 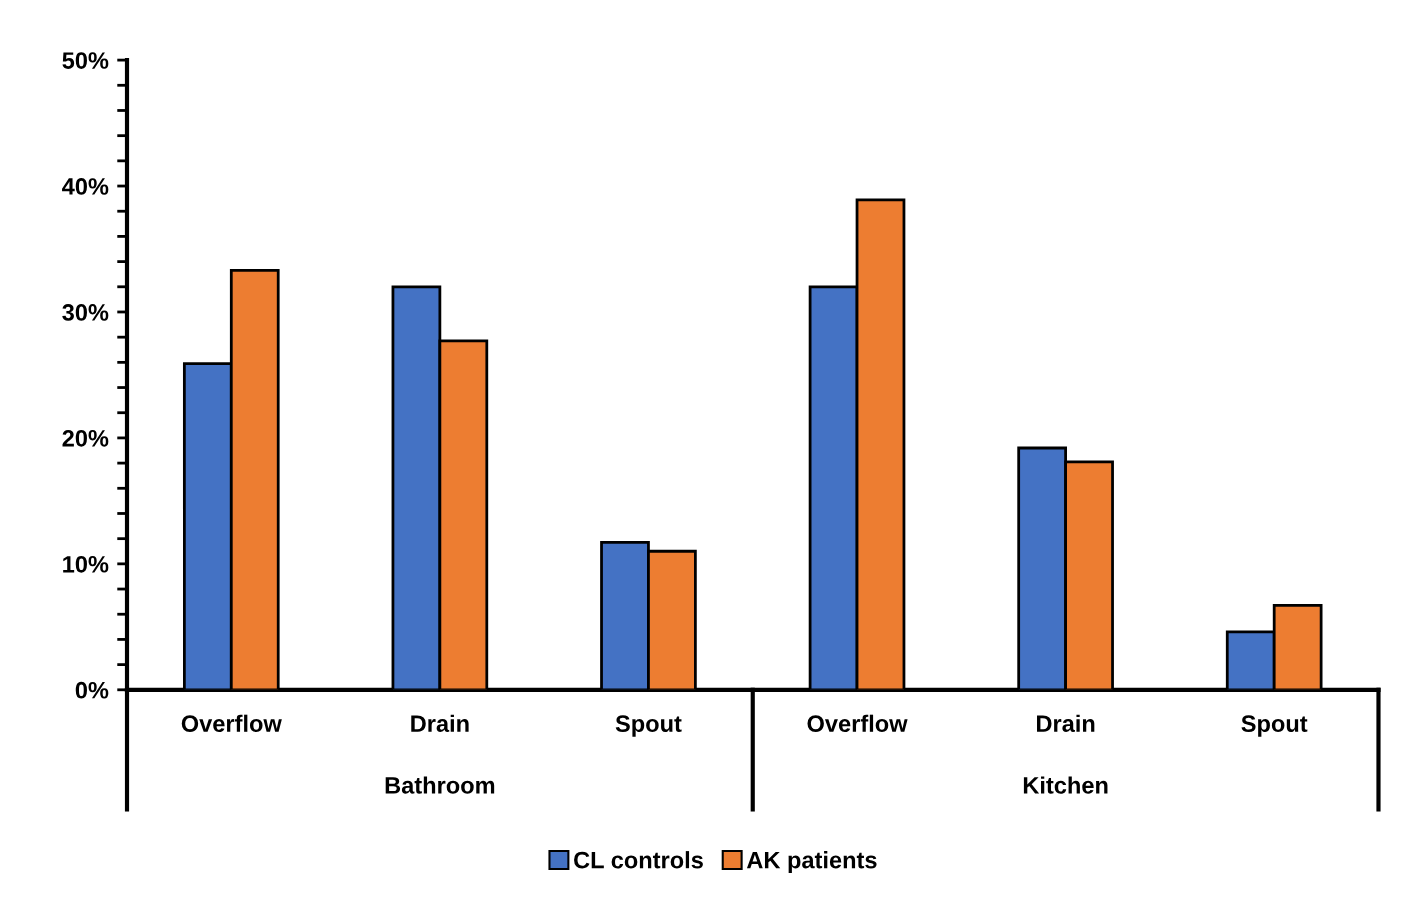 What do you see at coordinates (85, 60) in the screenshot?
I see `y-tick-label: 50%` at bounding box center [85, 60].